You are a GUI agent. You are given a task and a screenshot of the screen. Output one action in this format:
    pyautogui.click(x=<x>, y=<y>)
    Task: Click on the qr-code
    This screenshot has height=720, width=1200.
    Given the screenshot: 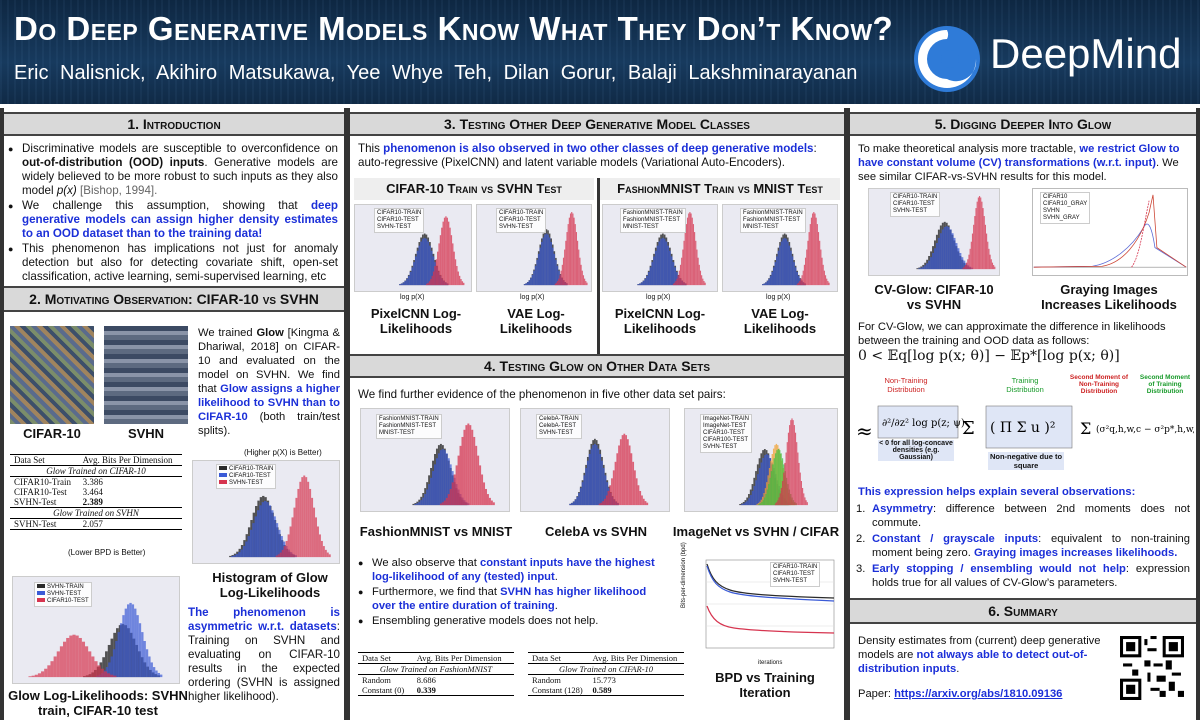 What is the action you would take?
    pyautogui.click(x=1152, y=668)
    